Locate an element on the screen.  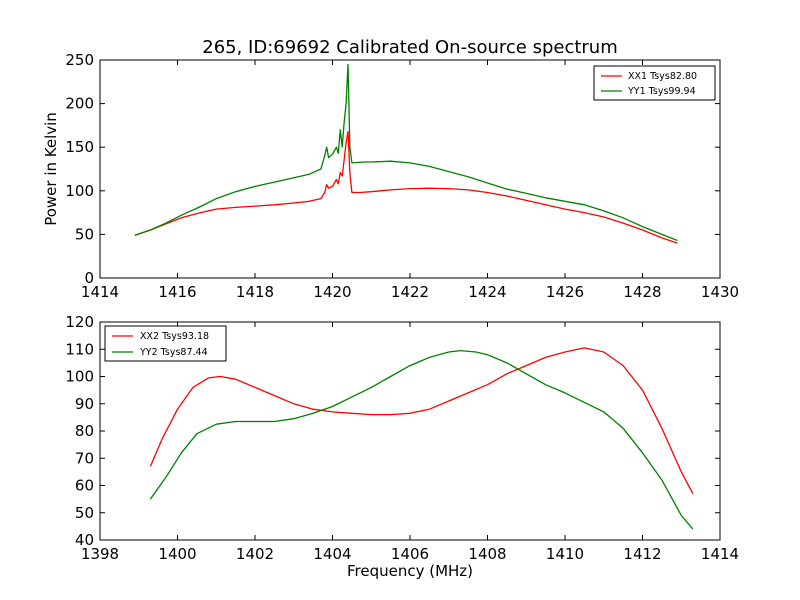
legend-label-yy2: YY2 Tsys87.44 is located at coordinates (173, 352).